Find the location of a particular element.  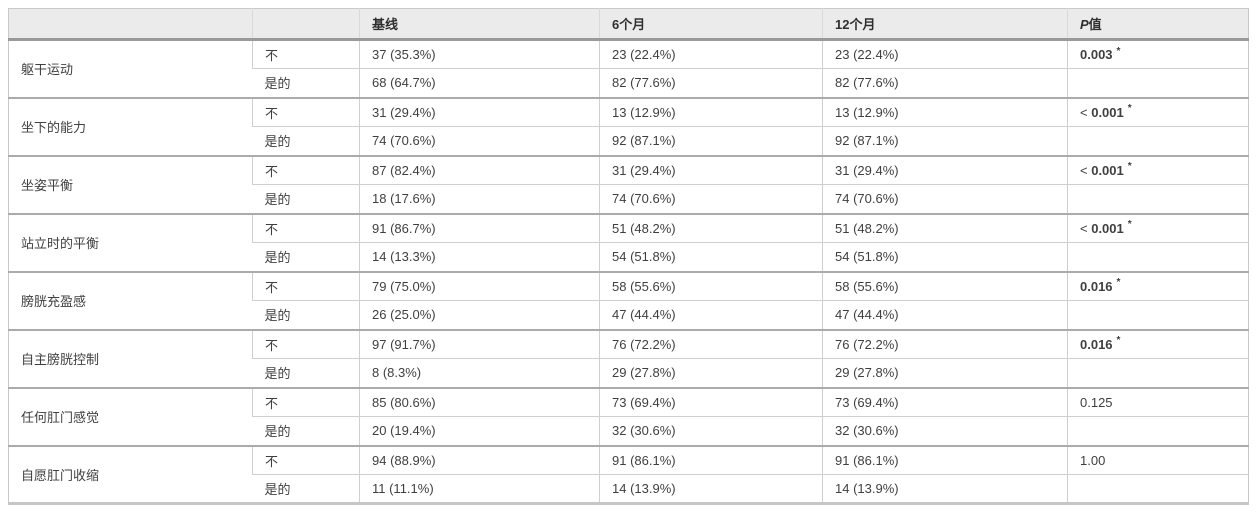

p-value-suffix: 值 is located at coordinates (1095, 24).